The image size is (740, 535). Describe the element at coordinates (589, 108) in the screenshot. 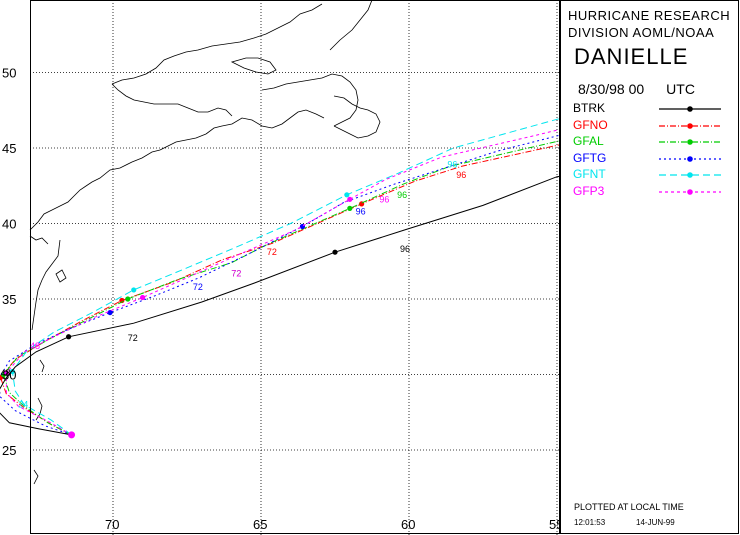

I see `legend-label: BTRK` at that location.